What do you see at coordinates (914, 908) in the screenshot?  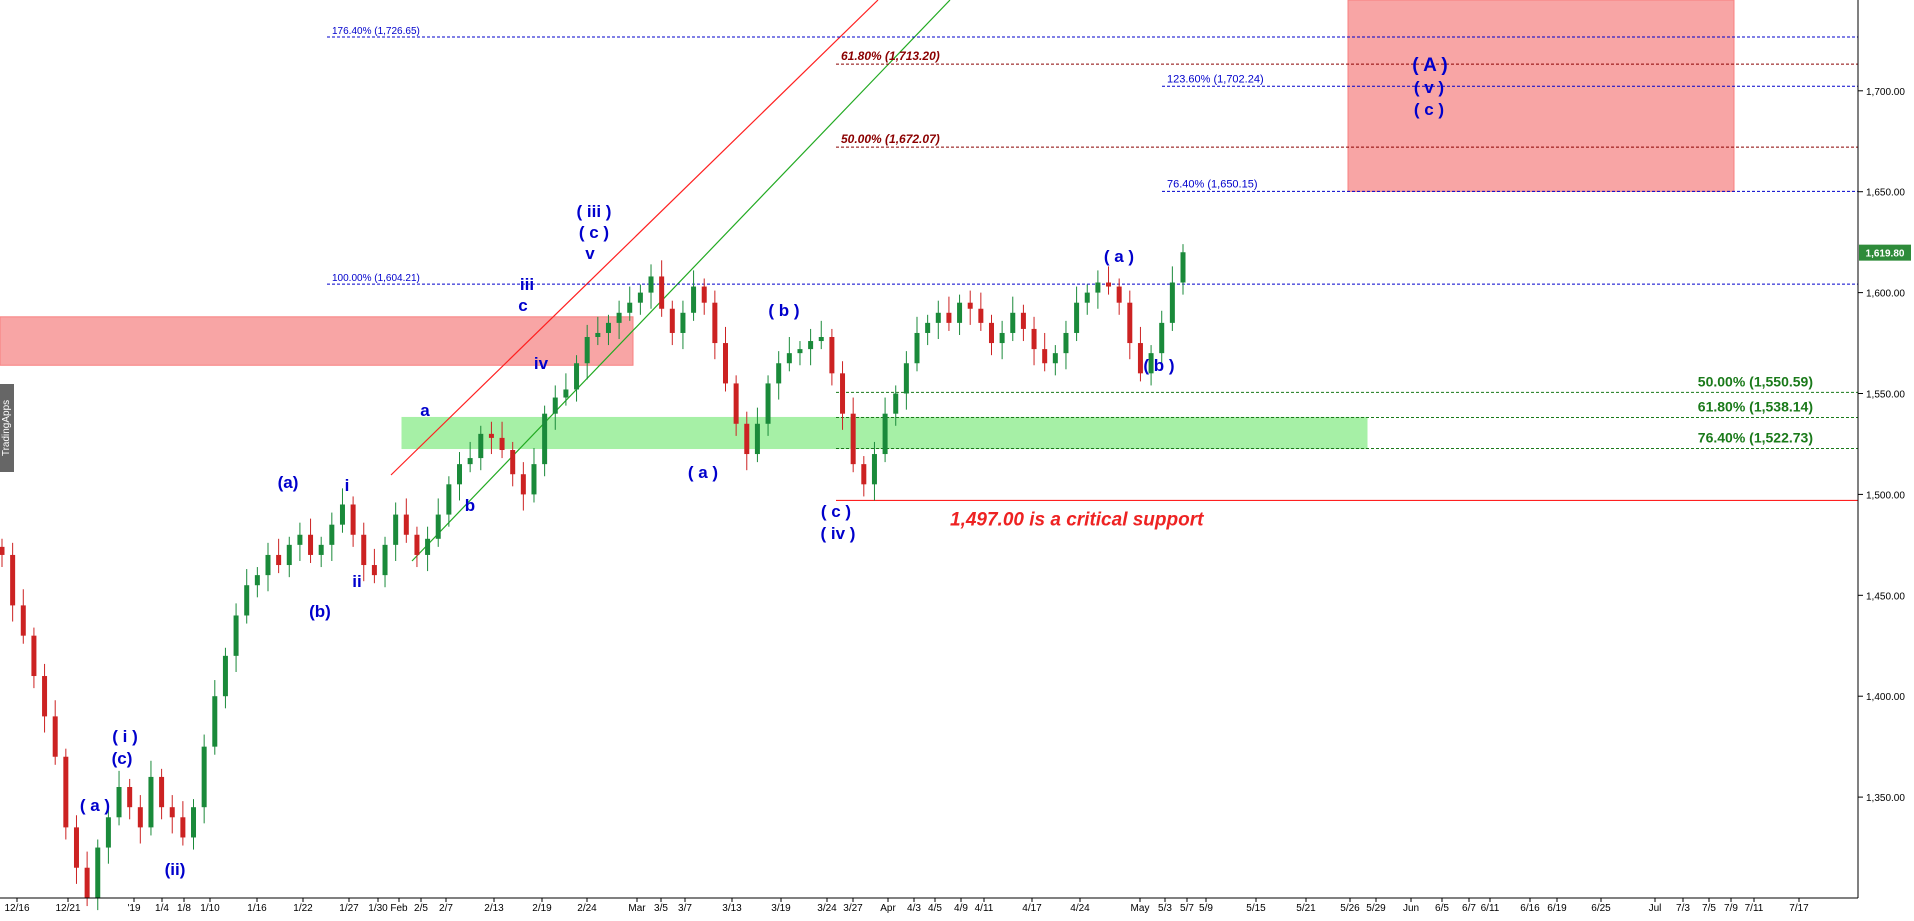 I see `x-tick-label: 4/3` at bounding box center [914, 908].